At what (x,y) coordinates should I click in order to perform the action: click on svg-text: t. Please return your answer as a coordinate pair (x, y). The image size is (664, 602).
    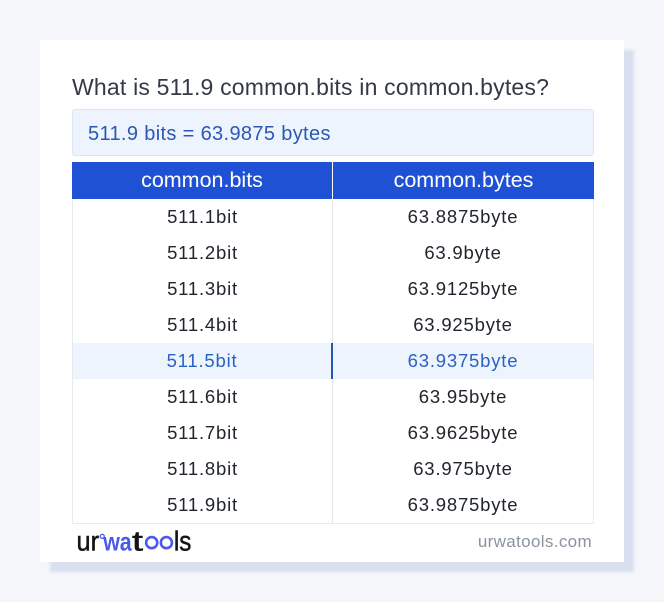
    Looking at the image, I should click on (137, 541).